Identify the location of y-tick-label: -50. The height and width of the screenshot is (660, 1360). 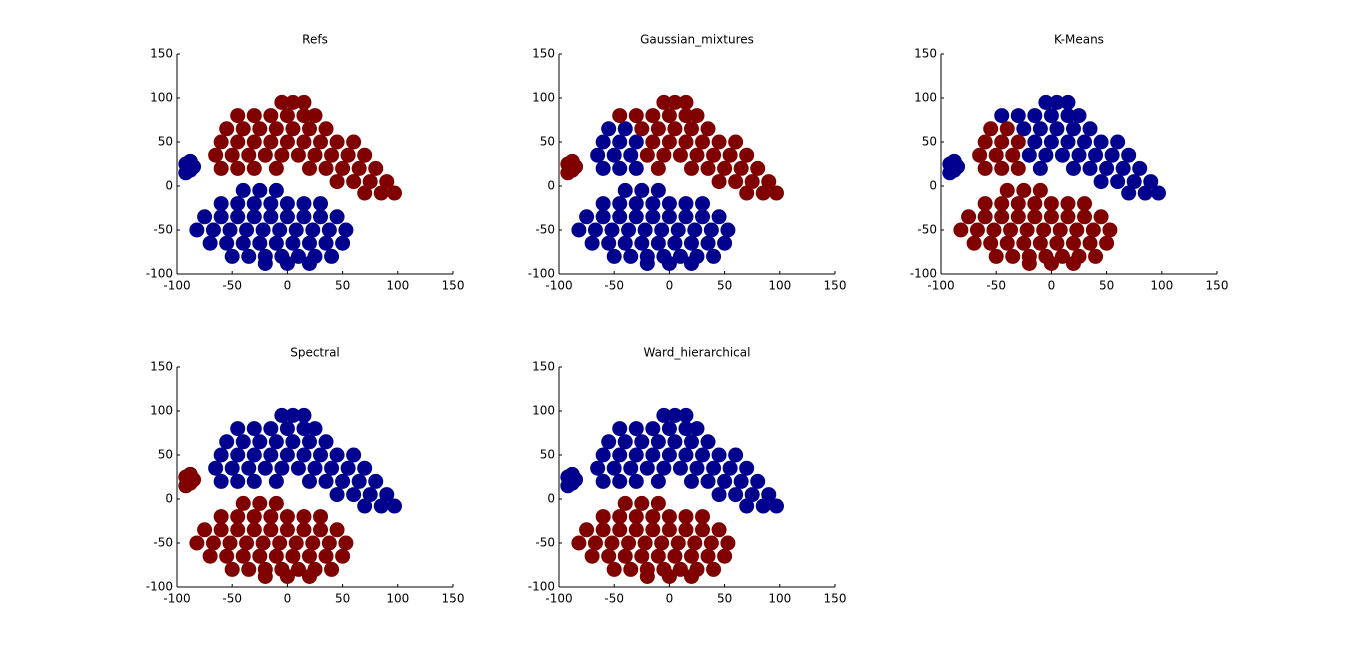
(163, 230).